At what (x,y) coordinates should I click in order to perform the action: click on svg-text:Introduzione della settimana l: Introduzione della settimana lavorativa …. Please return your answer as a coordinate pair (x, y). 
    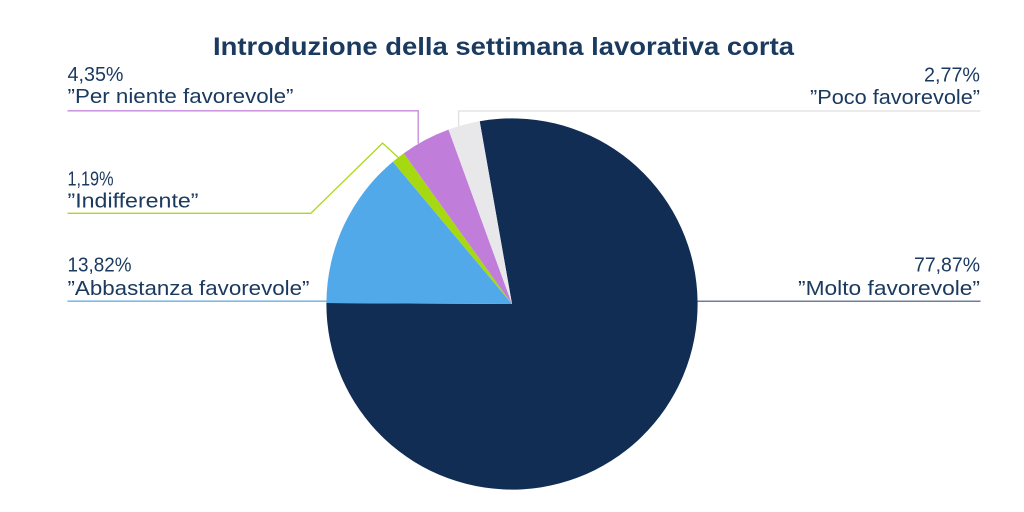
    Looking at the image, I should click on (504, 47).